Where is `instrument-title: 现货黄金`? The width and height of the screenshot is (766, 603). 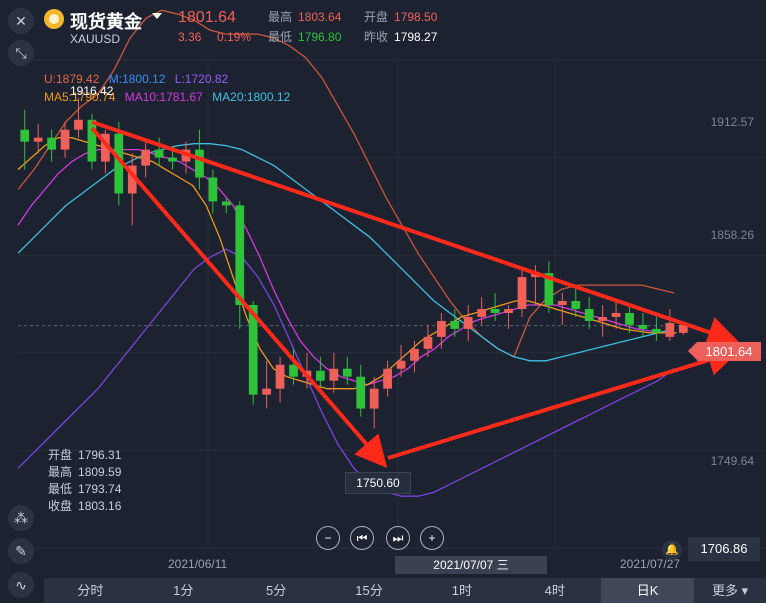
instrument-title: 现货黄金 is located at coordinates (106, 22).